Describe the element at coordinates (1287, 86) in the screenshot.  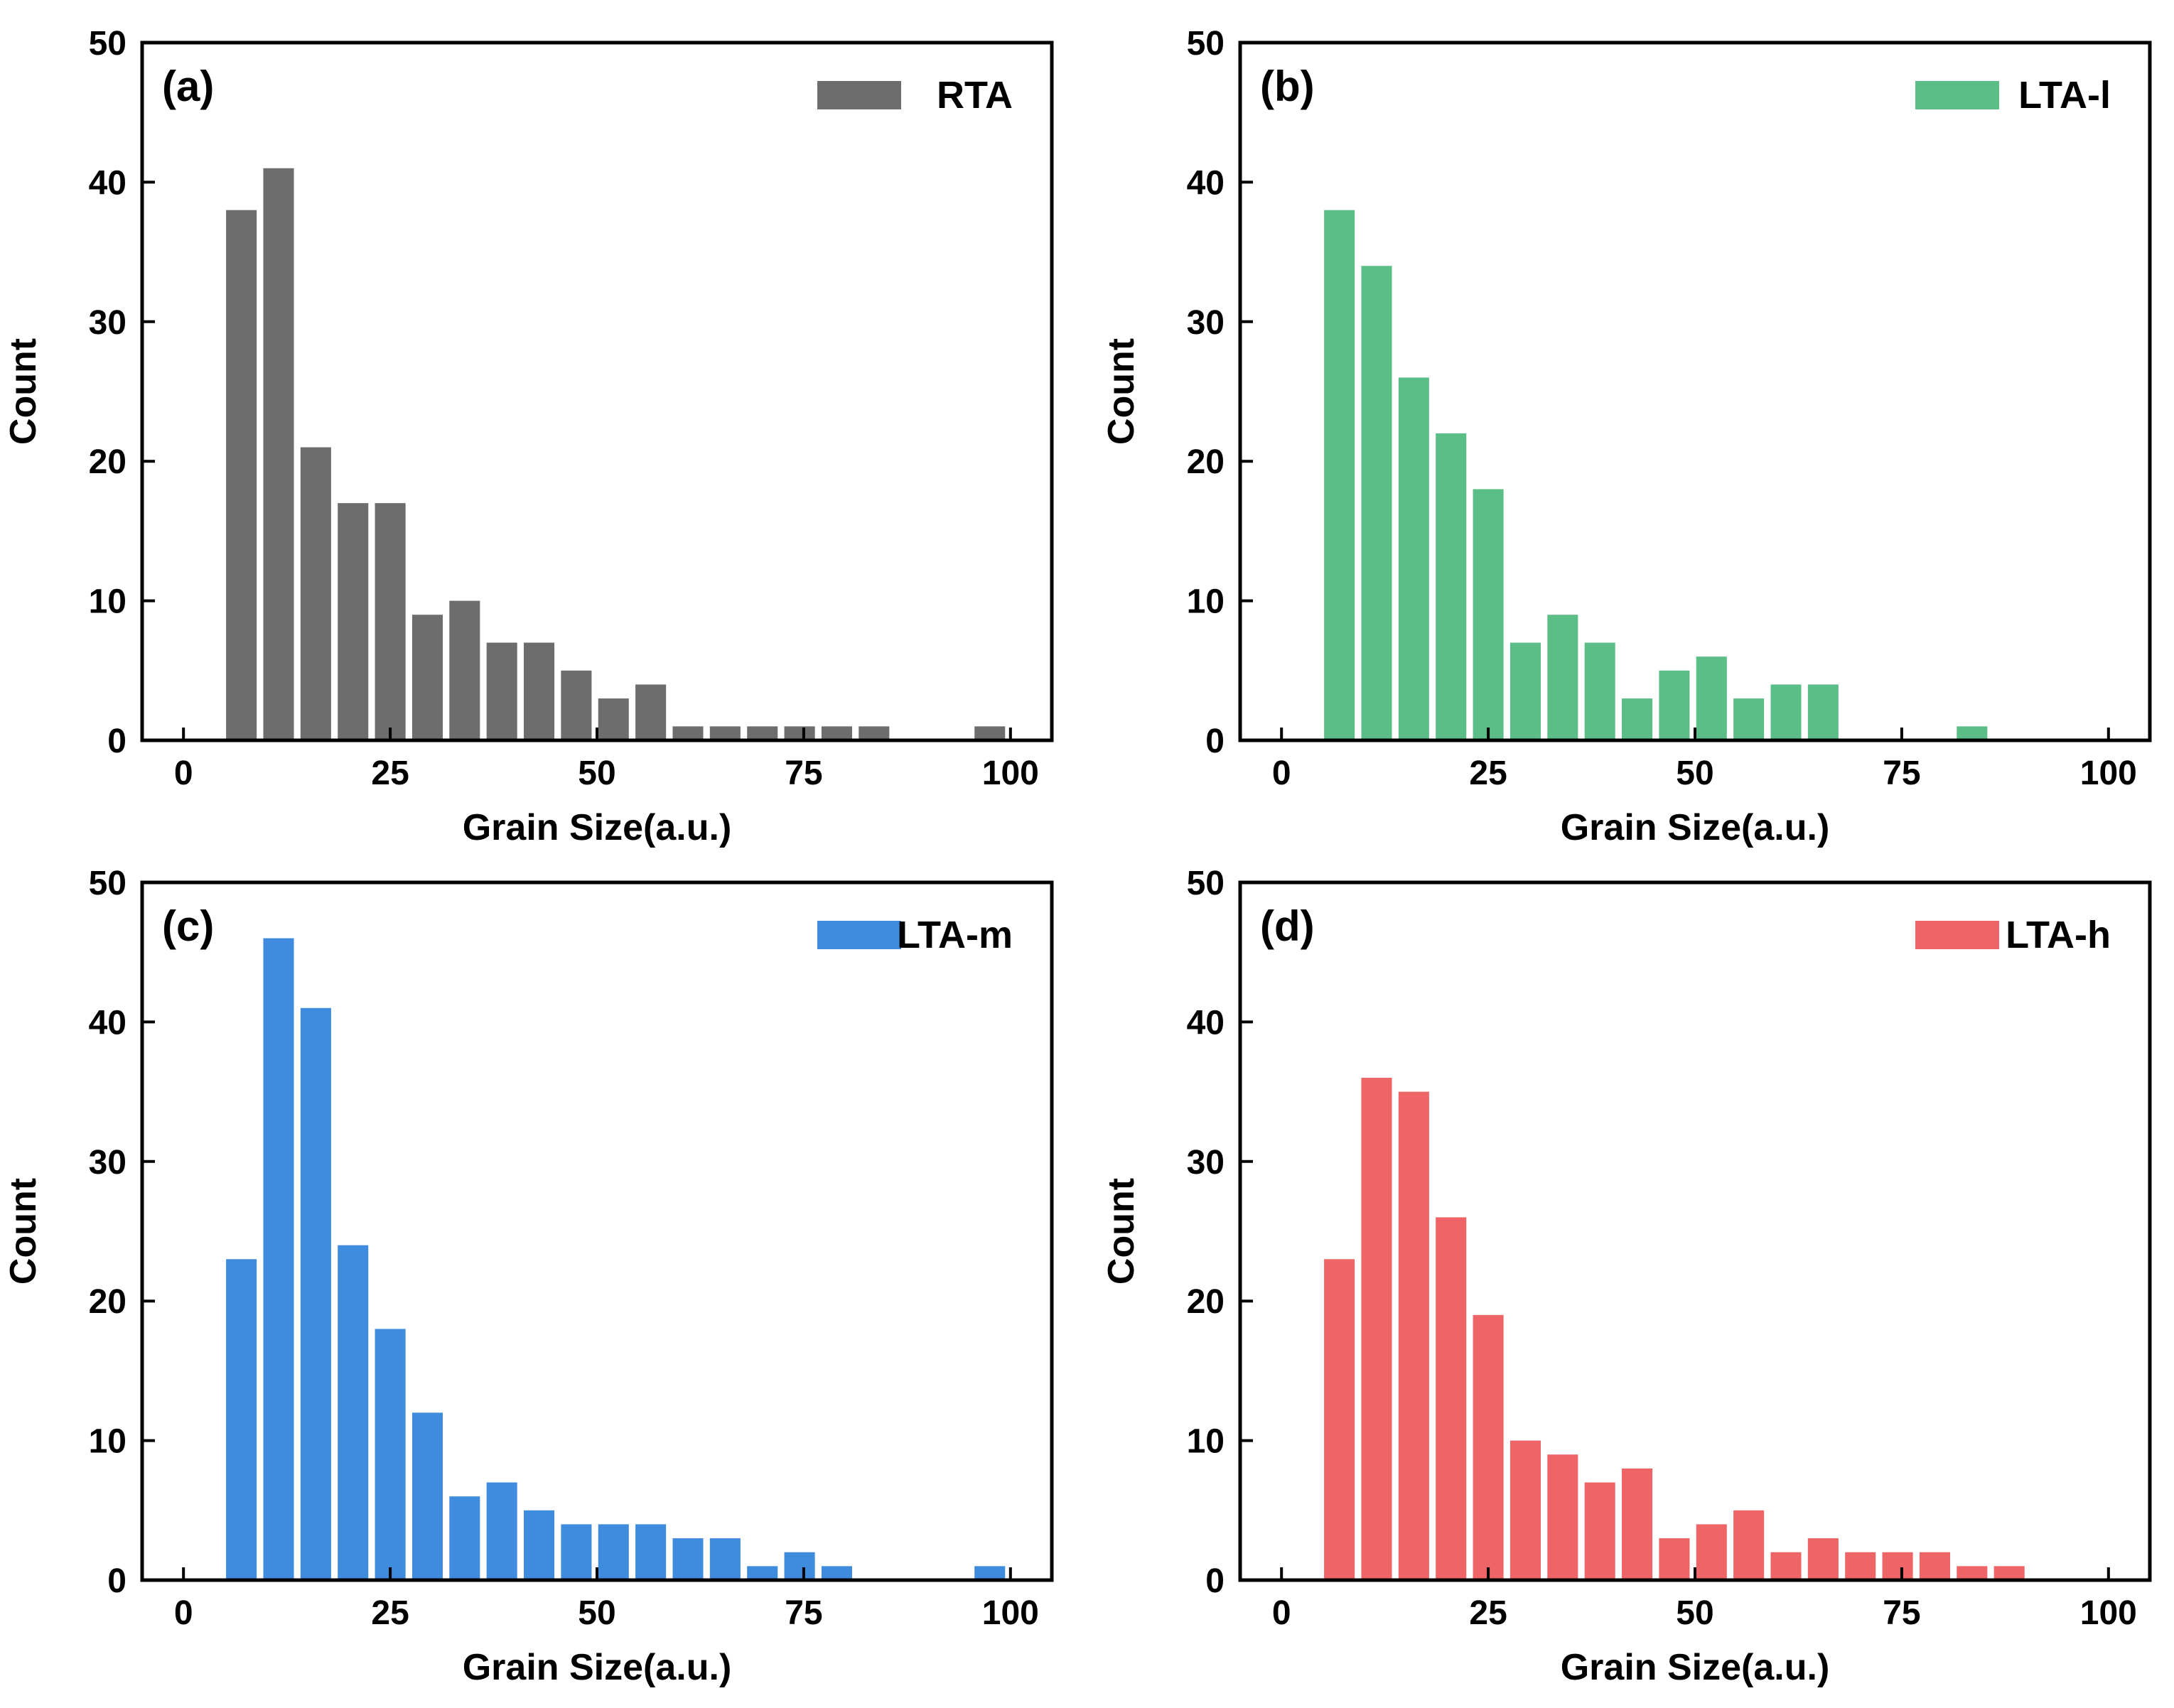
I see `panel-label: (b)` at that location.